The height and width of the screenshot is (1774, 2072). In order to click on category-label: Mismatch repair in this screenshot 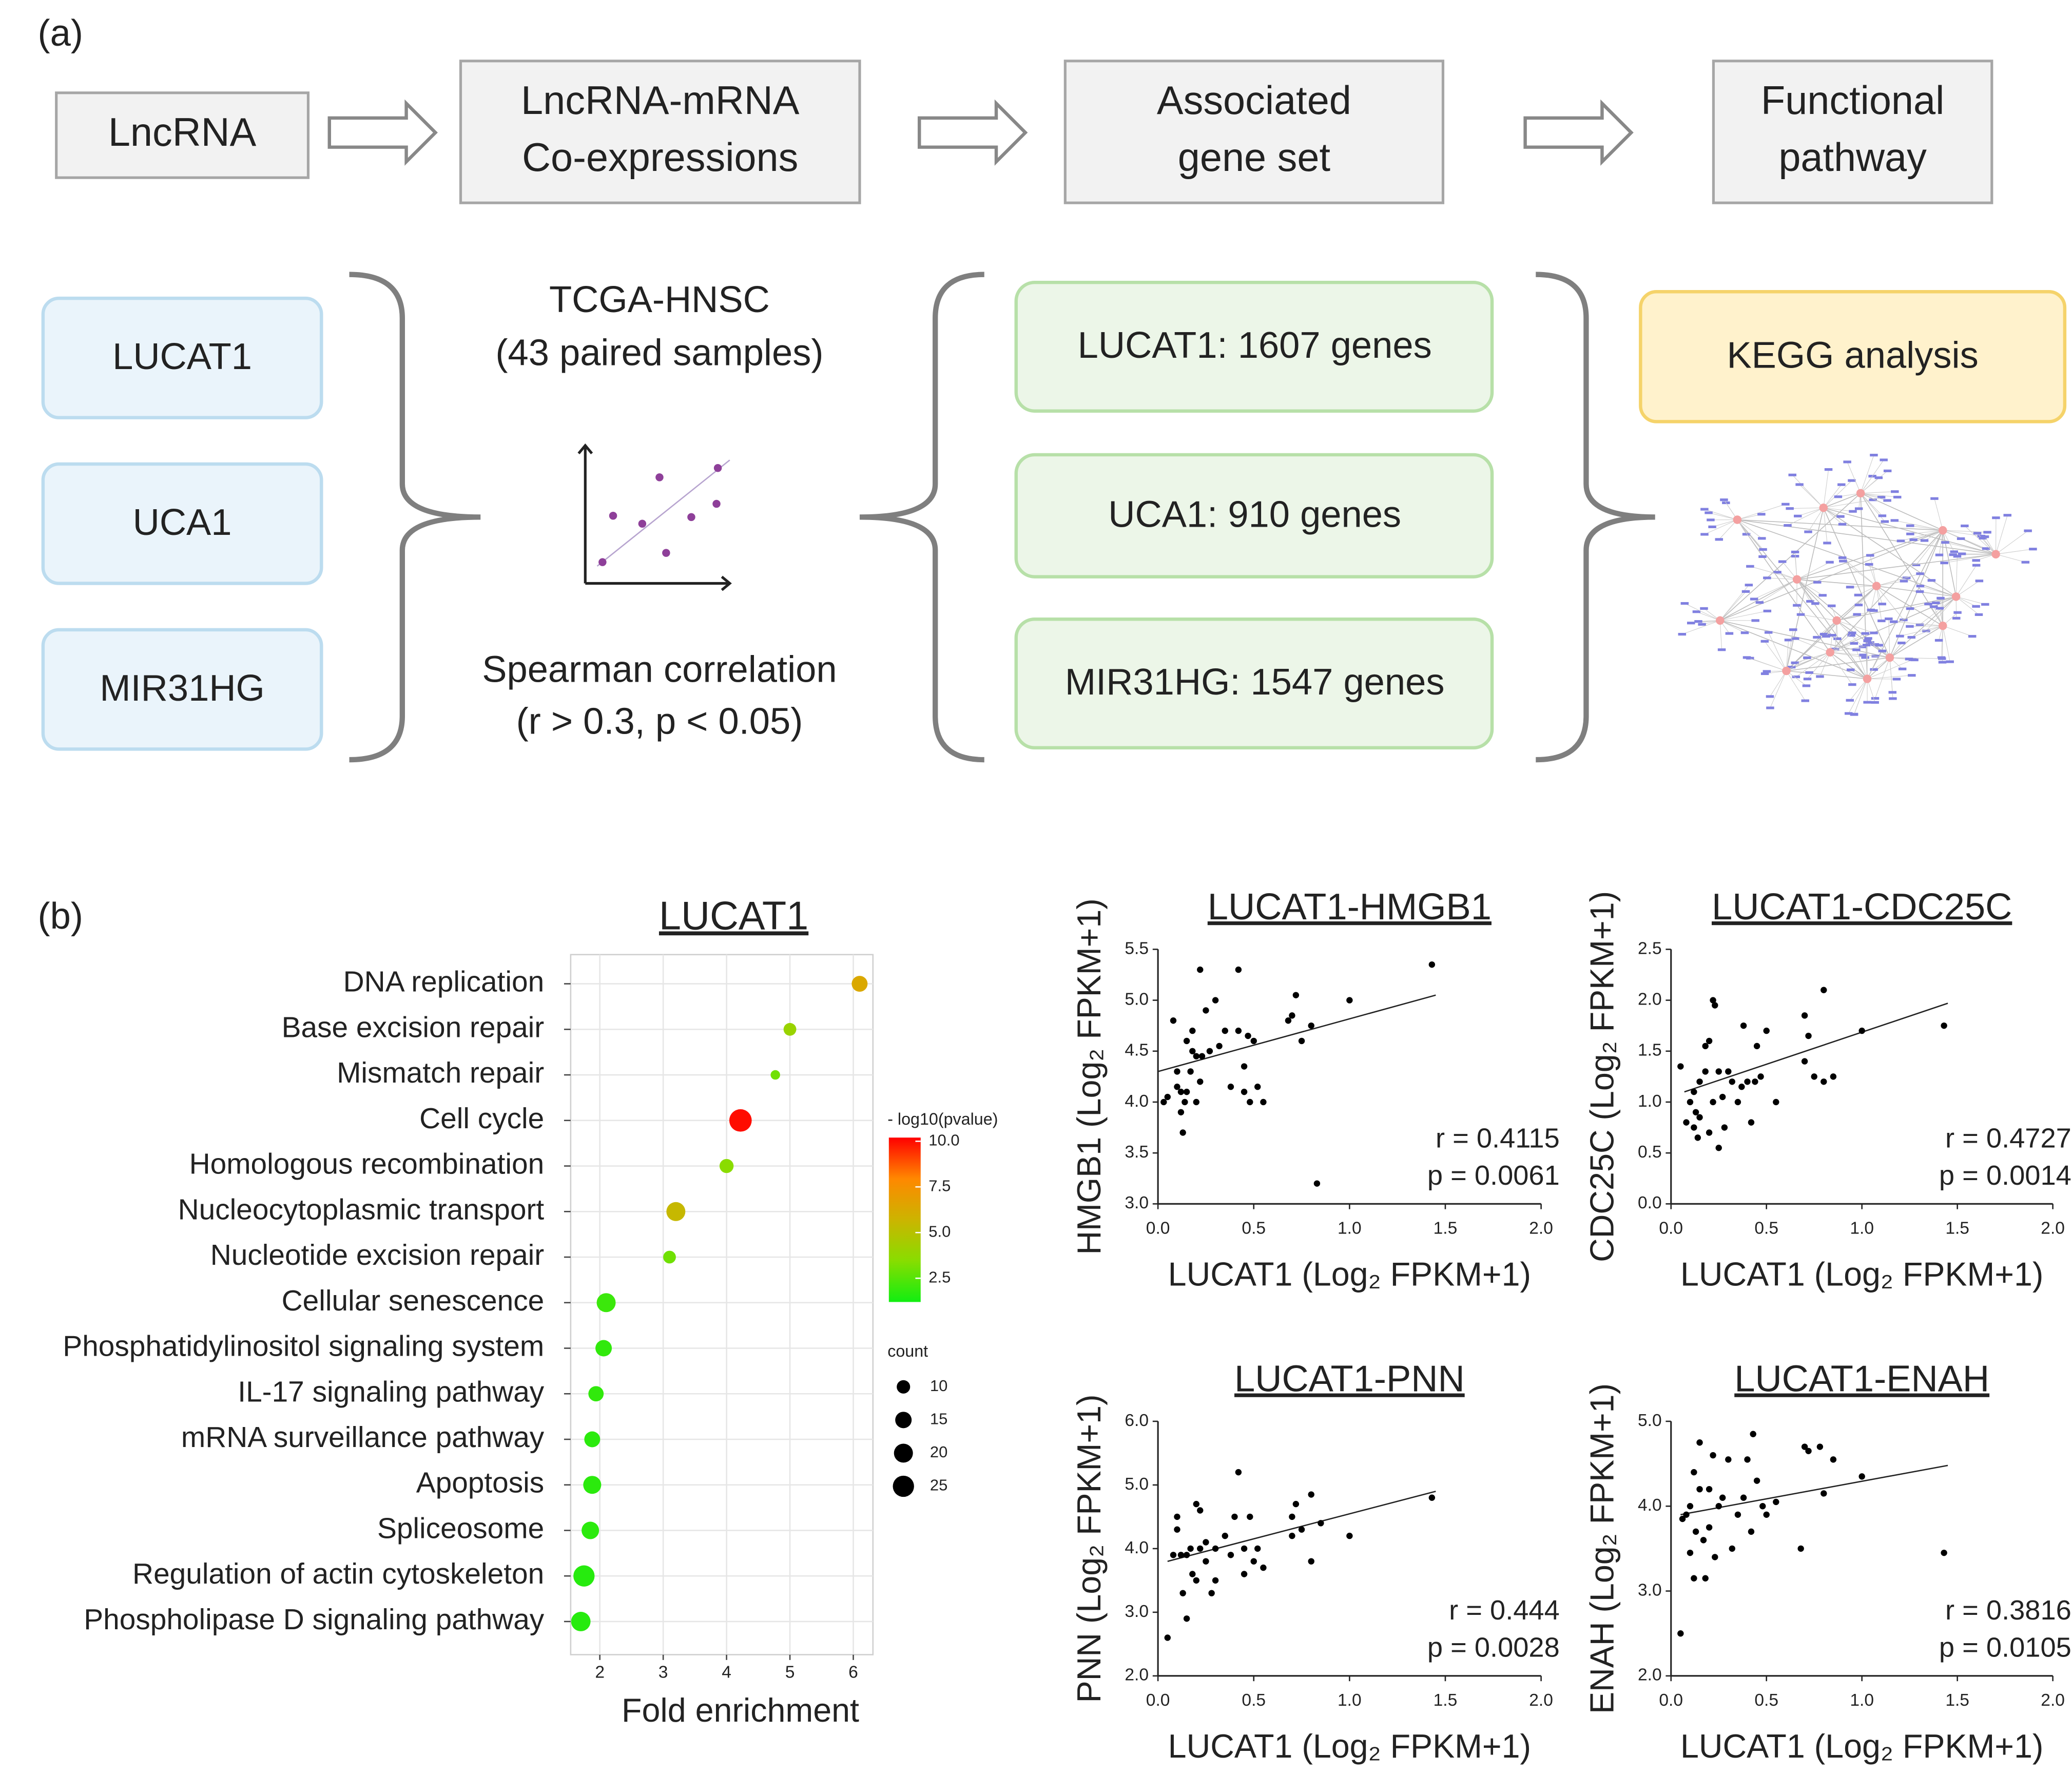, I will do `click(441, 1073)`.